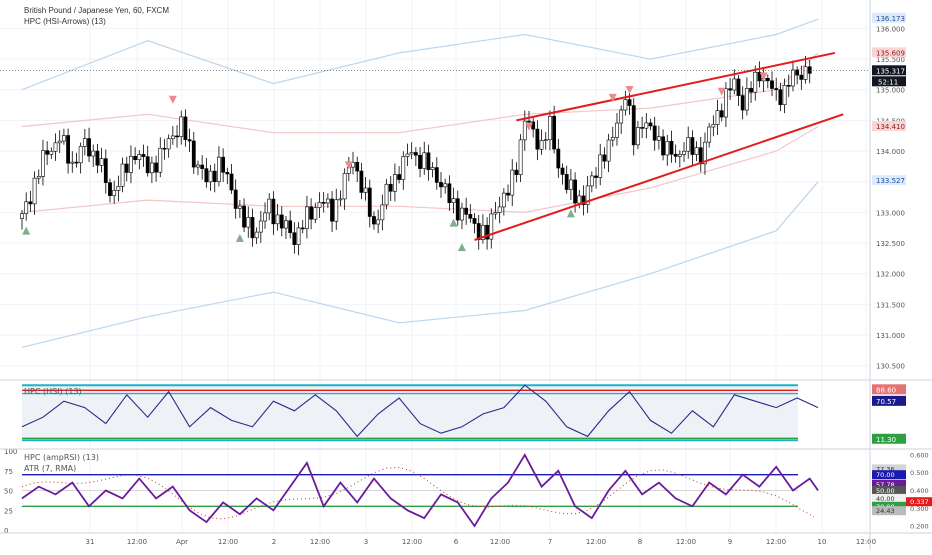  Describe the element at coordinates (239, 237) in the screenshot. I see `up-arrow` at that location.